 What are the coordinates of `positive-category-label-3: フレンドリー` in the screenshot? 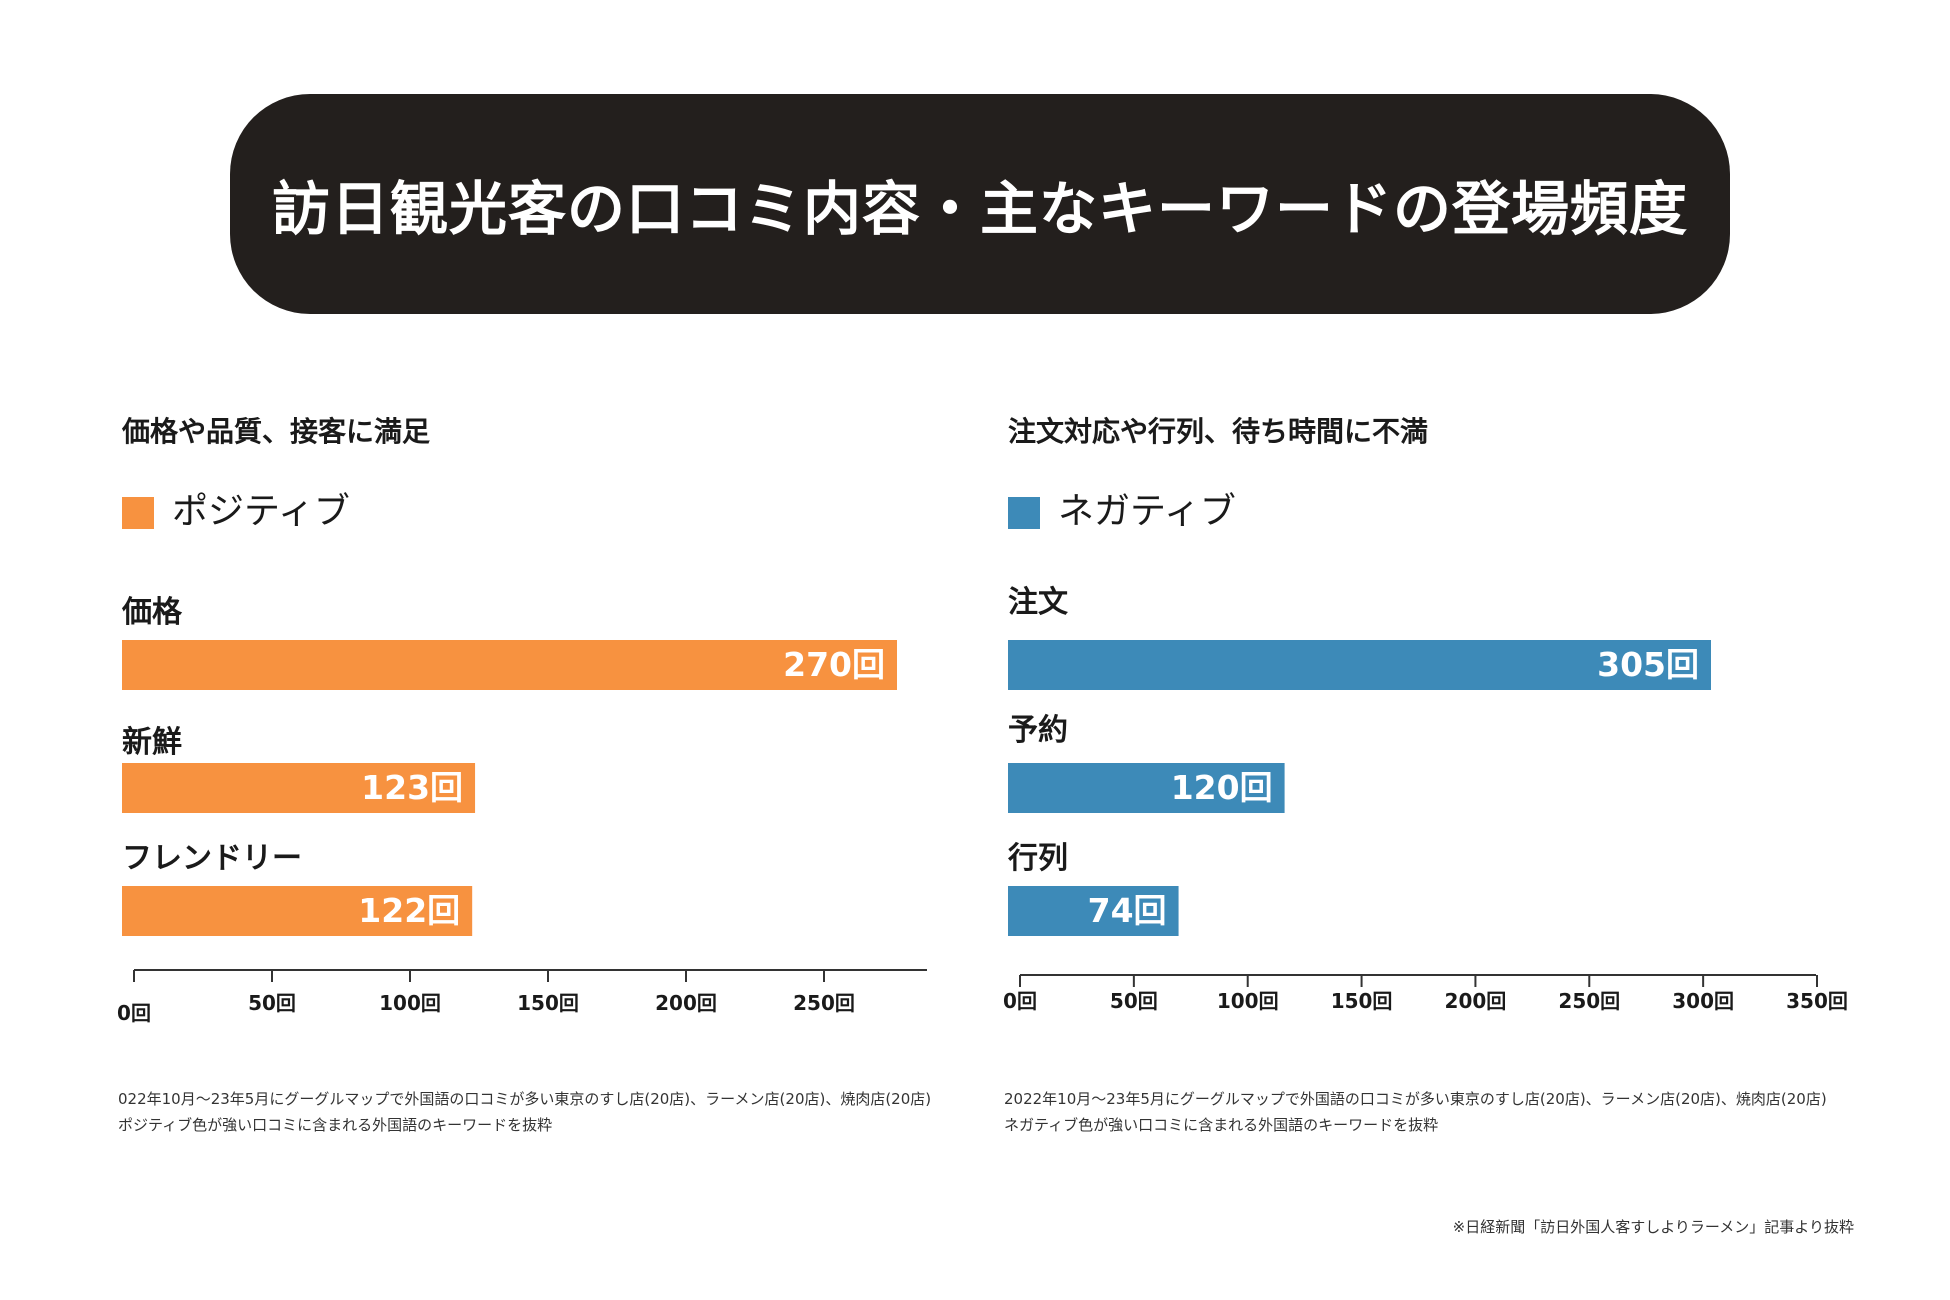 It's located at (212, 858).